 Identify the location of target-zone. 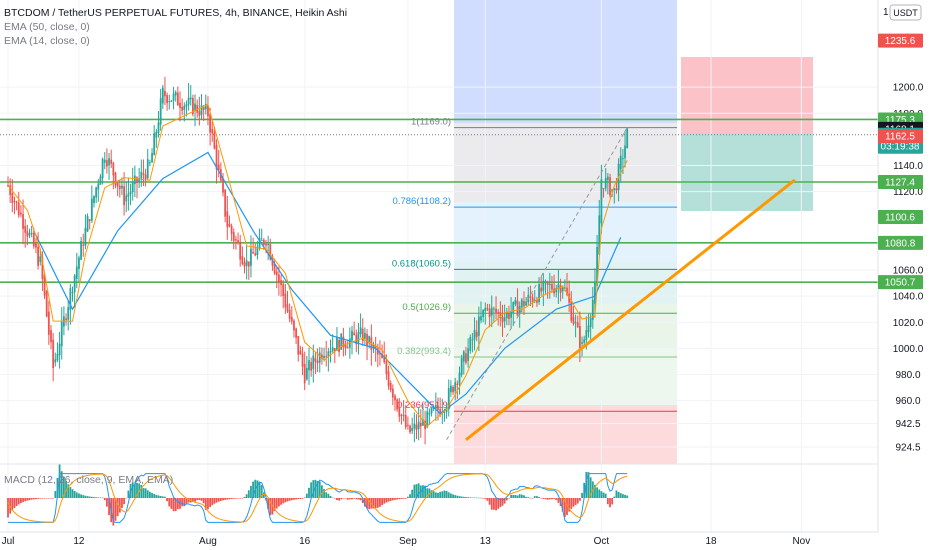
(747, 172).